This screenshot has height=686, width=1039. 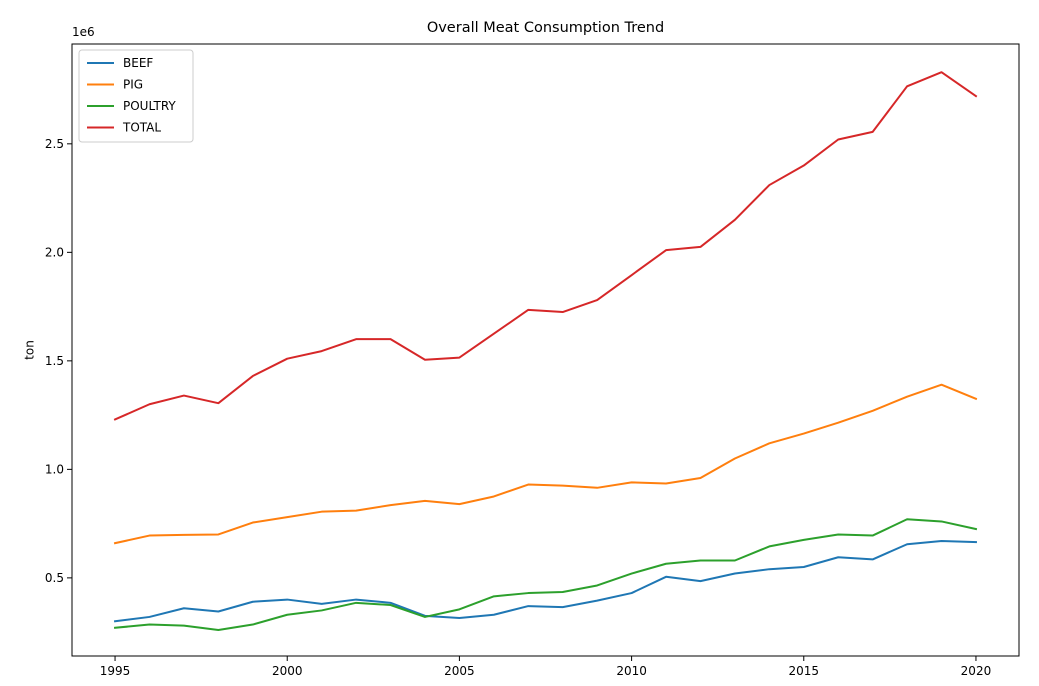 What do you see at coordinates (54, 144) in the screenshot?
I see `y-tick-label: 2.5` at bounding box center [54, 144].